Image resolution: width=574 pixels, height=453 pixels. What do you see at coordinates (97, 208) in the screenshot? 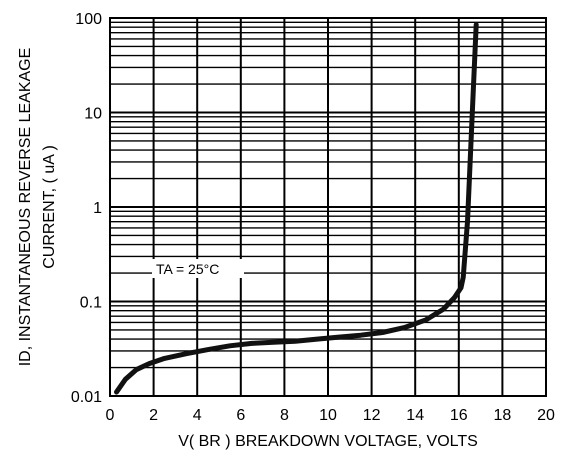
I see `y-tick-label: 1` at bounding box center [97, 208].